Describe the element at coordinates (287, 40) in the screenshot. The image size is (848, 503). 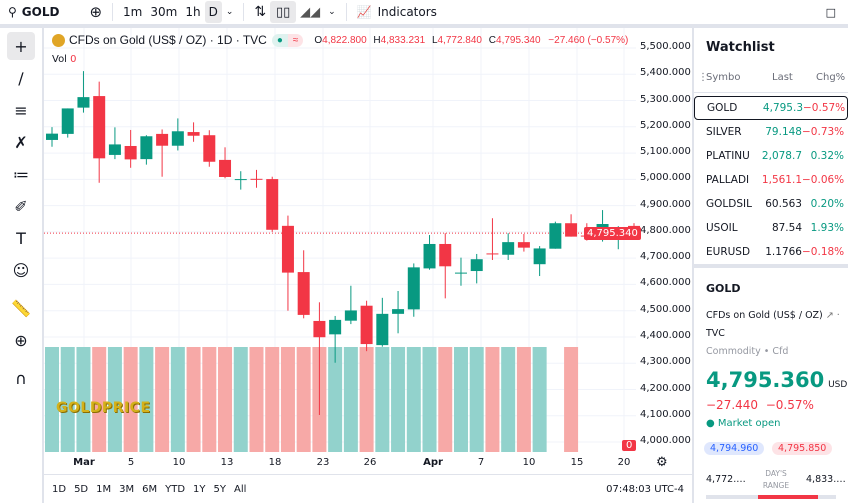
I see `market-status-pill: ● ≈` at that location.